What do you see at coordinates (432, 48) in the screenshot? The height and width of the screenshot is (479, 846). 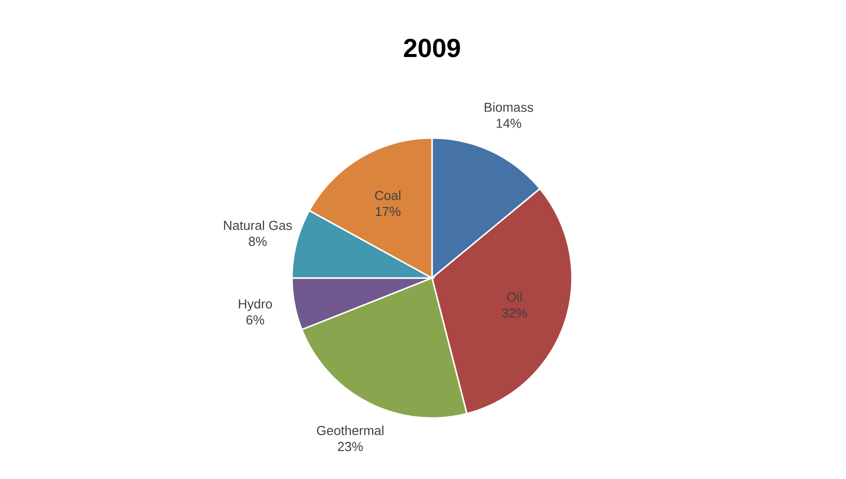 I see `chart-title: 2009` at bounding box center [432, 48].